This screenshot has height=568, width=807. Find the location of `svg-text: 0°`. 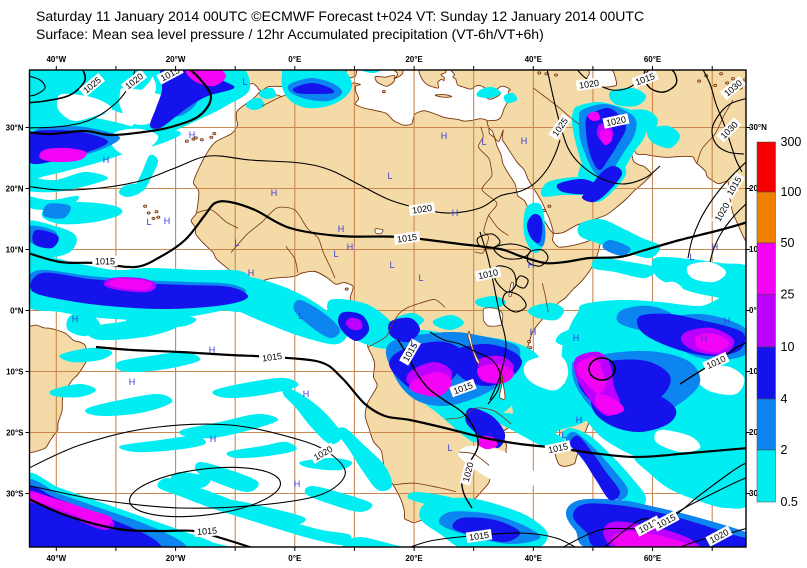

svg-text: 0° is located at coordinates (753, 310).